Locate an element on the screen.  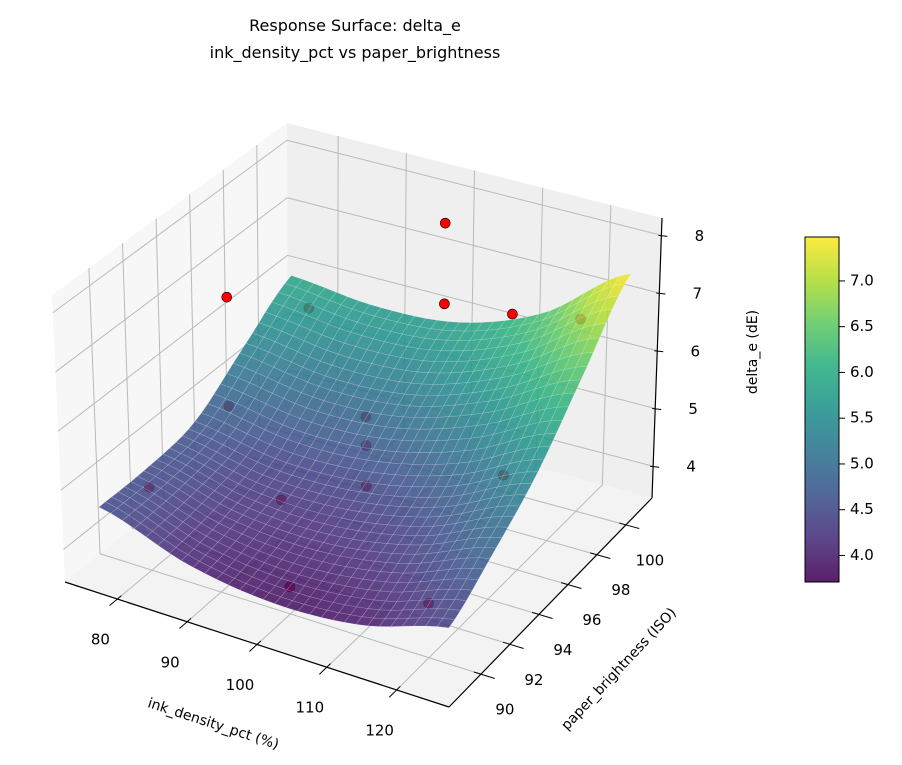
colorbar-frame is located at coordinates (822, 409).